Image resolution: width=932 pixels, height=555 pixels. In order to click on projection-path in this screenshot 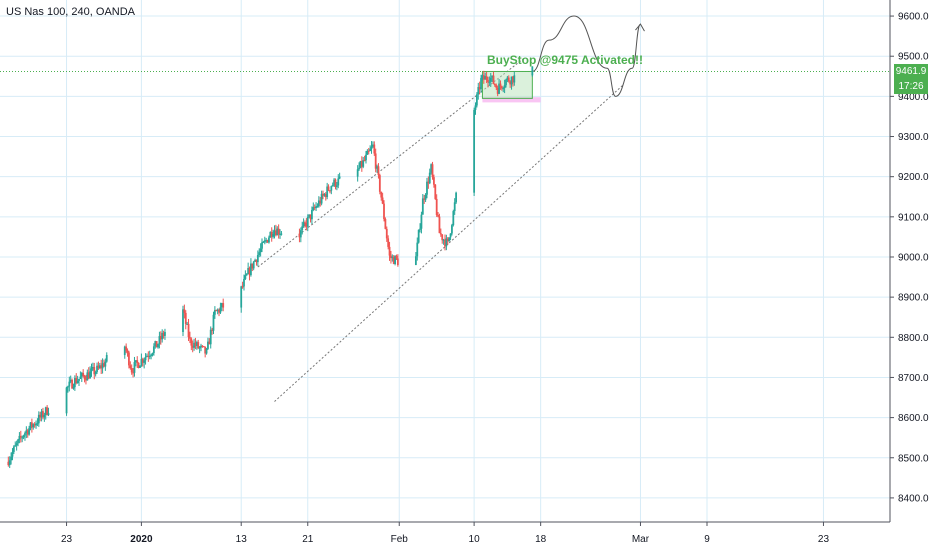, I will do `click(586, 56)`.